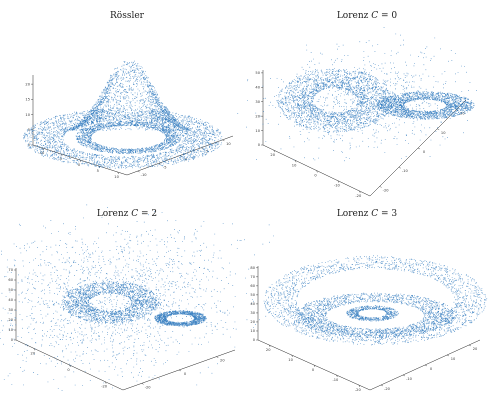 The height and width of the screenshot is (393, 492). I want to click on lorenz-c3-core, so click(372, 313).